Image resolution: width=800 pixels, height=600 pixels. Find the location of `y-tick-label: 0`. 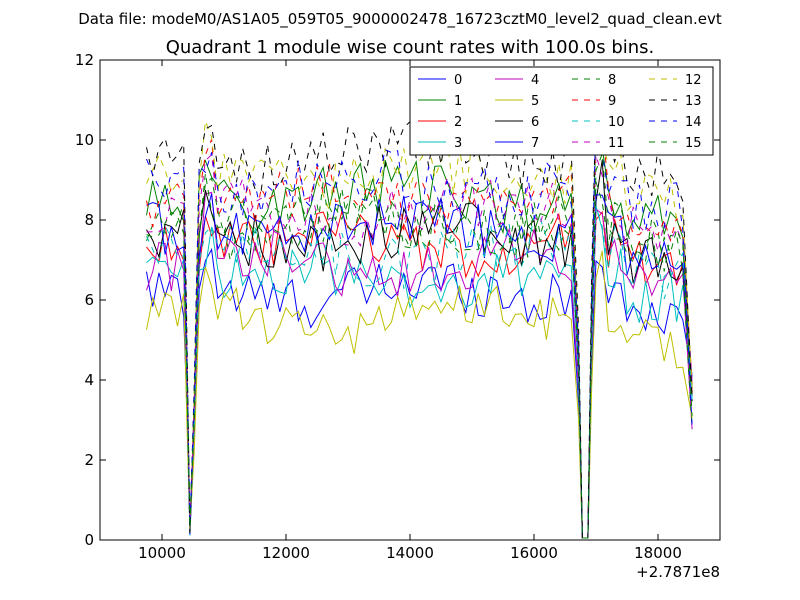

y-tick-label: 0 is located at coordinates (89, 540).